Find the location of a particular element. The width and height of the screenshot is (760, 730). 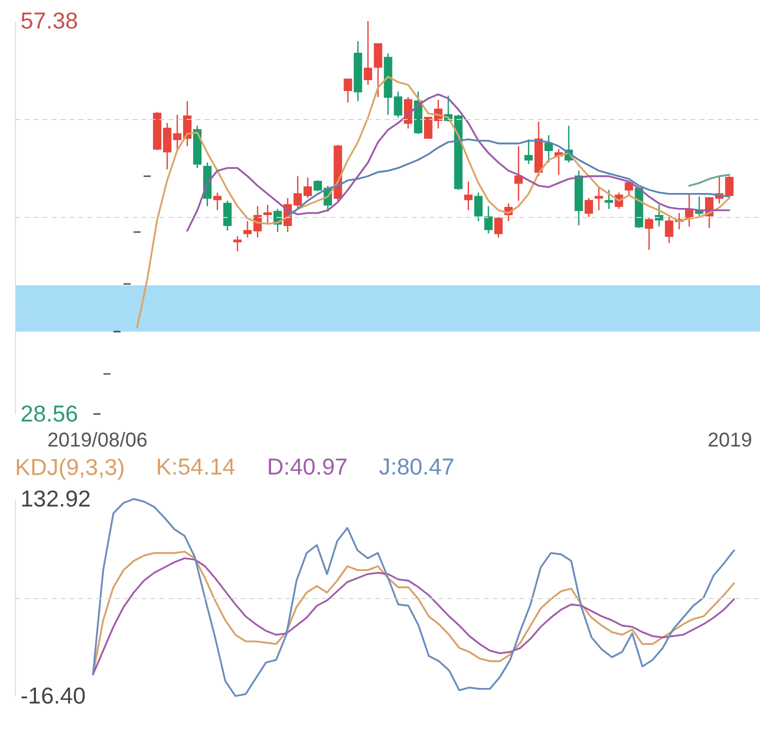

legend-title: KDJ(9,3,3) is located at coordinates (70, 467).